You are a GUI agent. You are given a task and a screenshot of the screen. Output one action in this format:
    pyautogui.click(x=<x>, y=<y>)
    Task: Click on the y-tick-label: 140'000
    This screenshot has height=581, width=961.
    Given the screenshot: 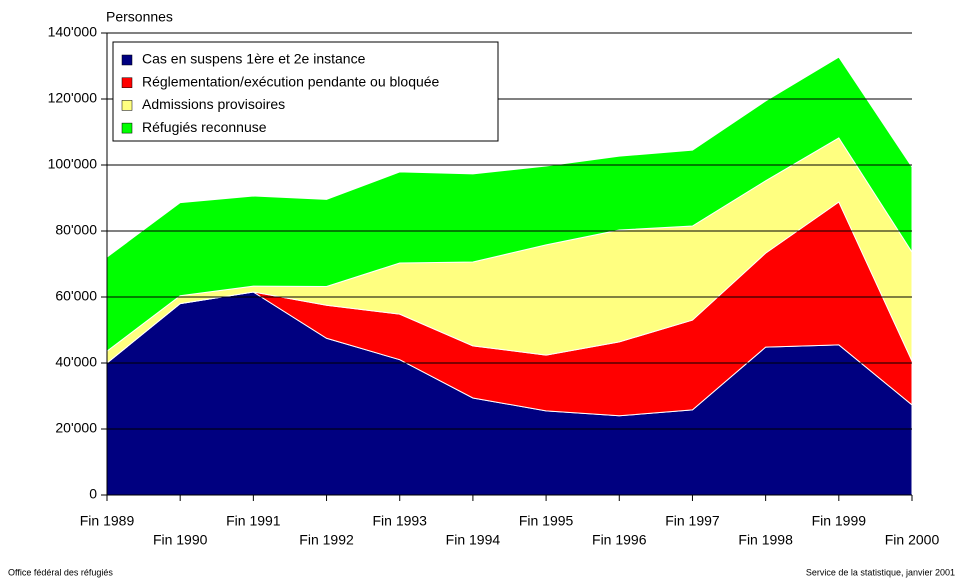 What is the action you would take?
    pyautogui.click(x=73, y=32)
    